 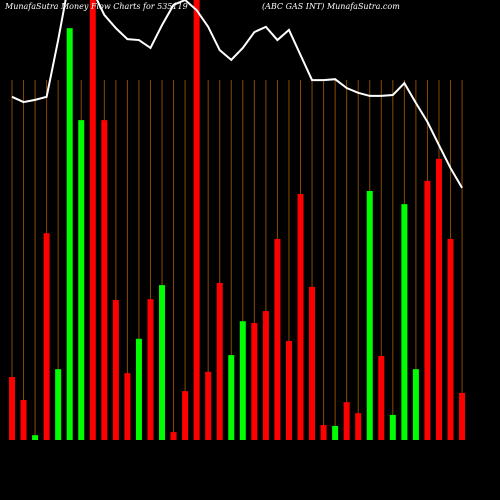 I want to click on chart-subtitle: (ABC GAS INT) MunafaSutra.com, so click(x=331, y=6).